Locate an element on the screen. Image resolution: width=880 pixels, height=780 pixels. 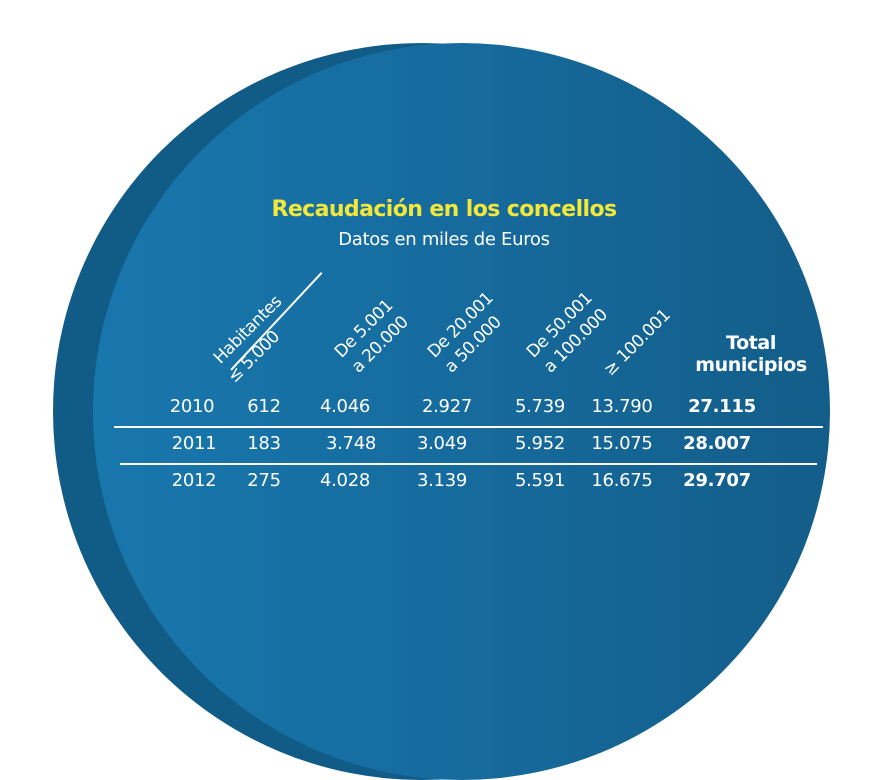
chart-subtitle: Datos en miles de Euros is located at coordinates (444, 239).